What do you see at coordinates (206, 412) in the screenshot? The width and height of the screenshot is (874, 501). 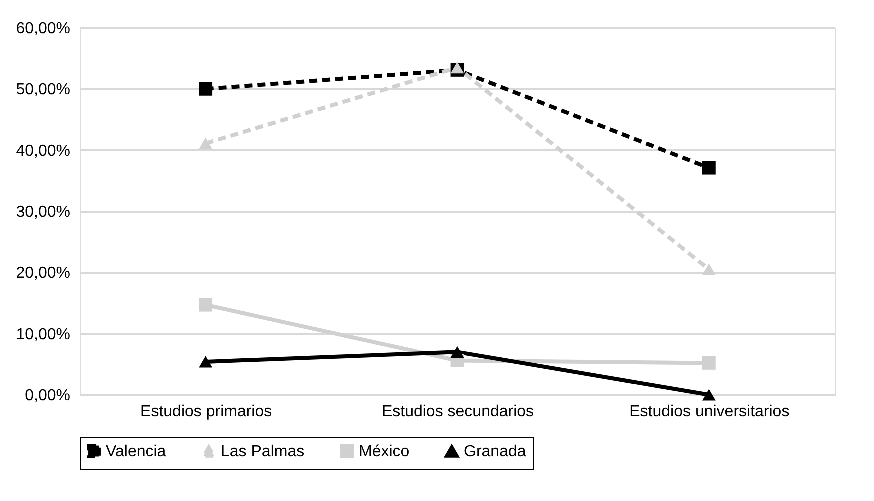 I see `x-tick-label: Estudios primarios` at bounding box center [206, 412].